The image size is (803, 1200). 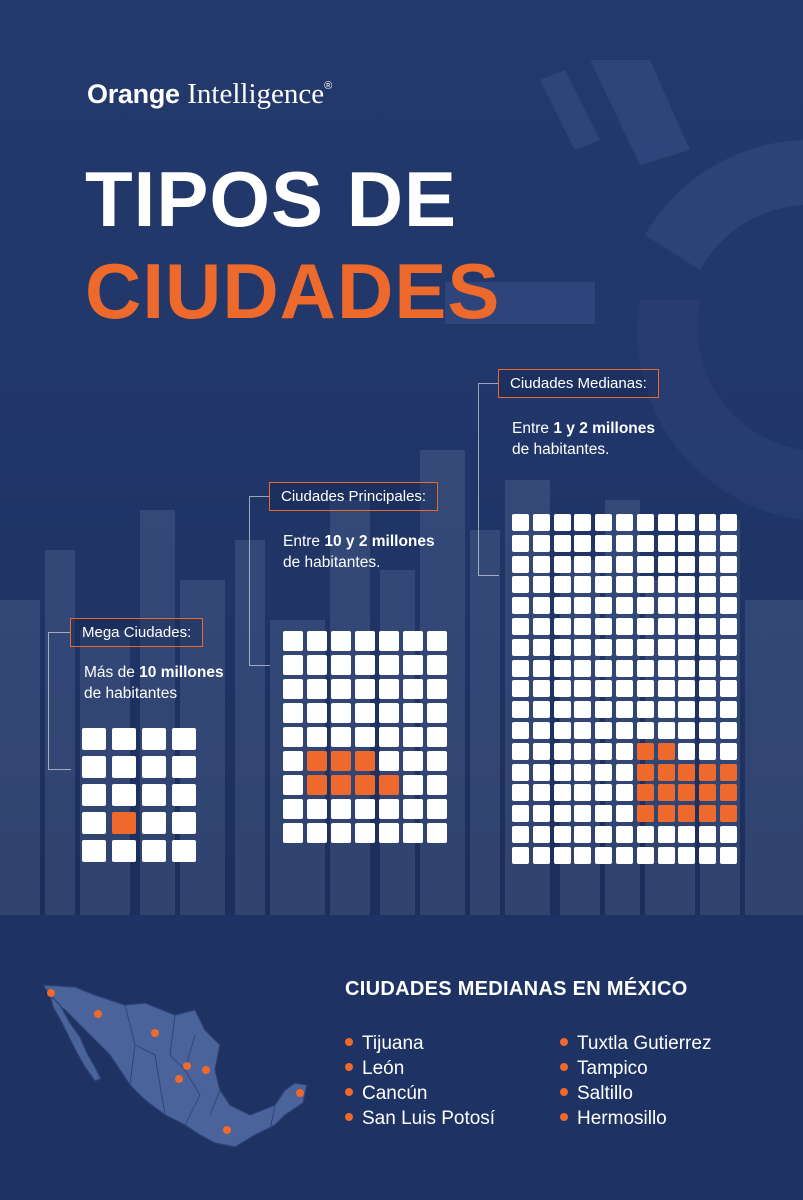 I want to click on principales-description: Entre 10 y 2 millones de habitantes., so click(x=359, y=552).